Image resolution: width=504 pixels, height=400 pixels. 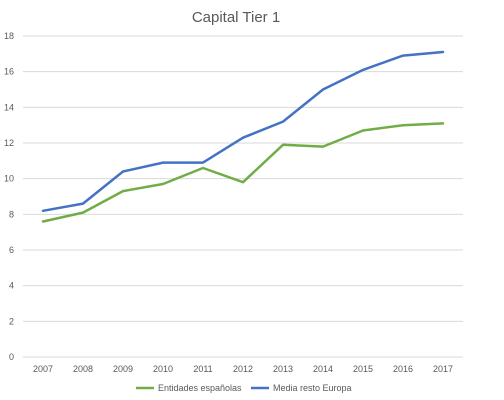 I want to click on x-tick-label: 2012, so click(x=243, y=369).